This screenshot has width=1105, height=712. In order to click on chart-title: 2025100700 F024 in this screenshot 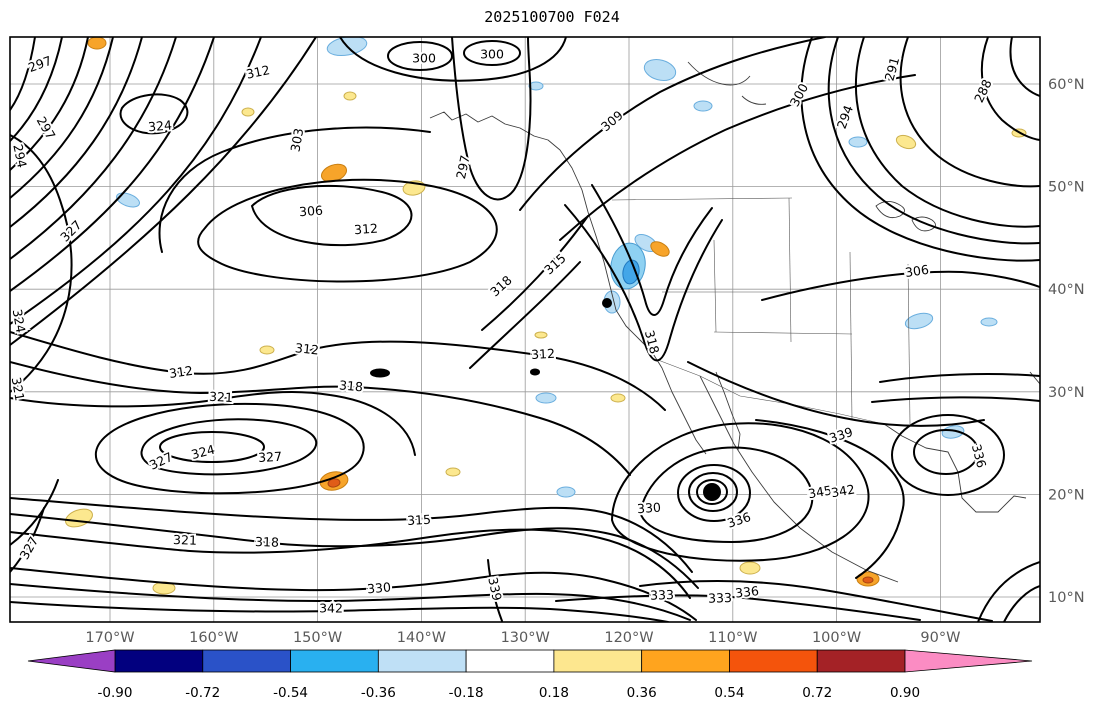, I will do `click(551, 17)`.